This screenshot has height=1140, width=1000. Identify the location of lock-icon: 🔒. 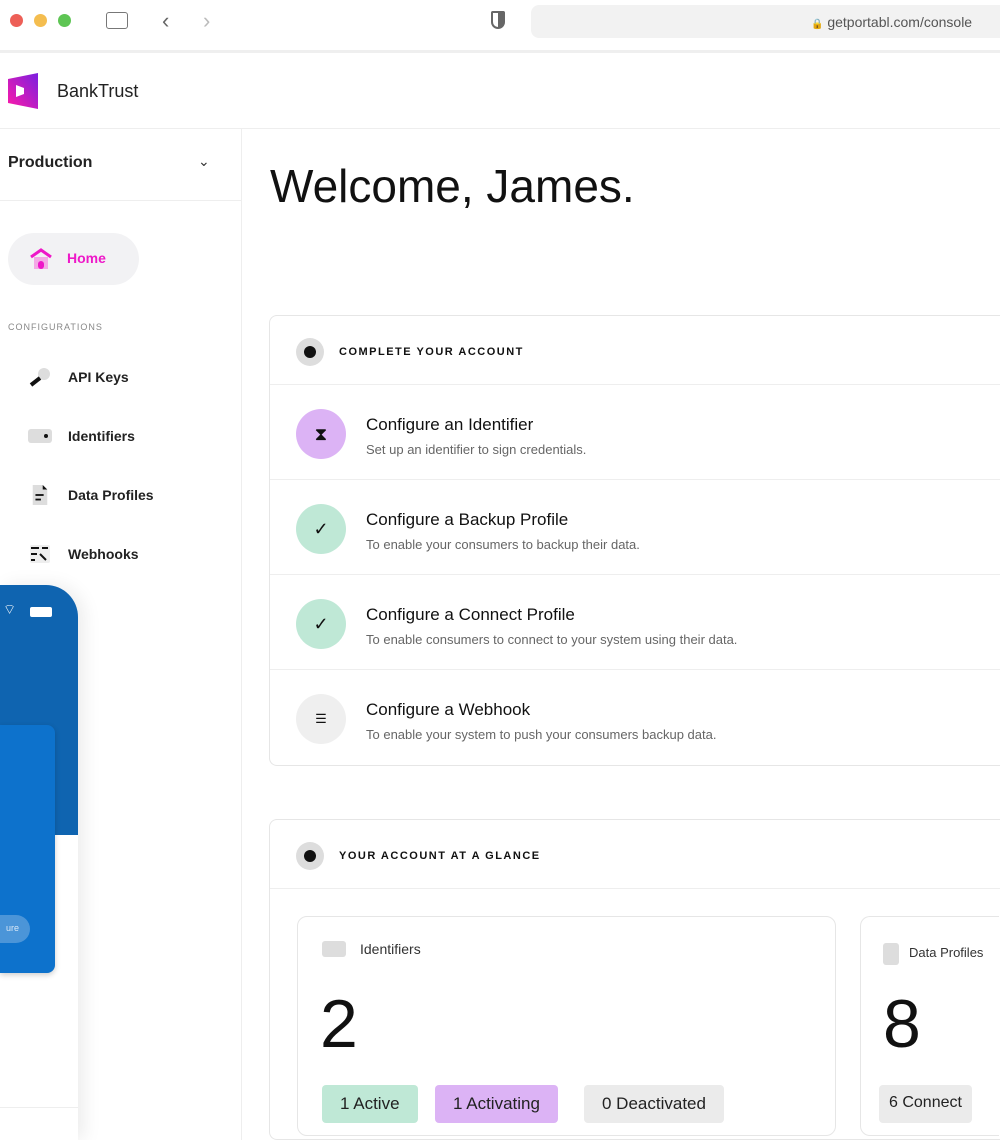
(817, 24).